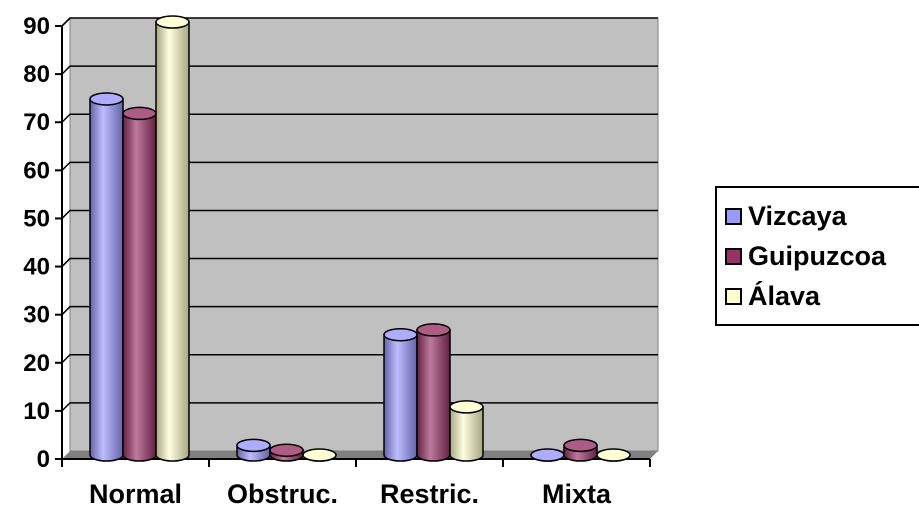 The height and width of the screenshot is (510, 919). Describe the element at coordinates (784, 295) in the screenshot. I see `legend-label-alava: Álava` at that location.